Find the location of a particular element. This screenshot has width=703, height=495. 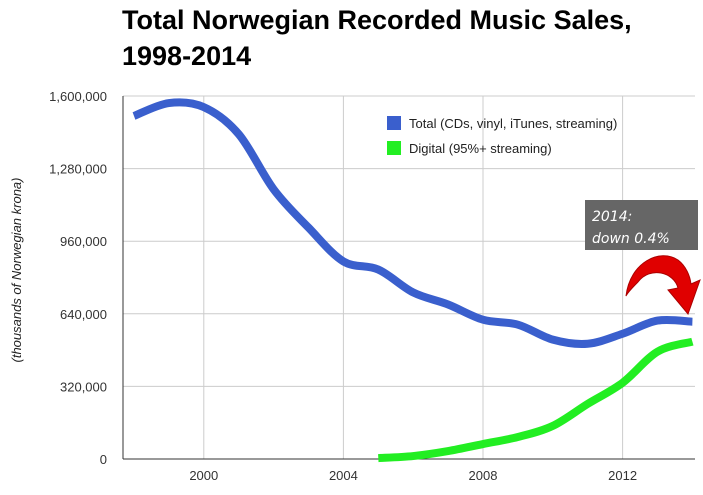

red-curved-arrow-icon is located at coordinates (663, 285).